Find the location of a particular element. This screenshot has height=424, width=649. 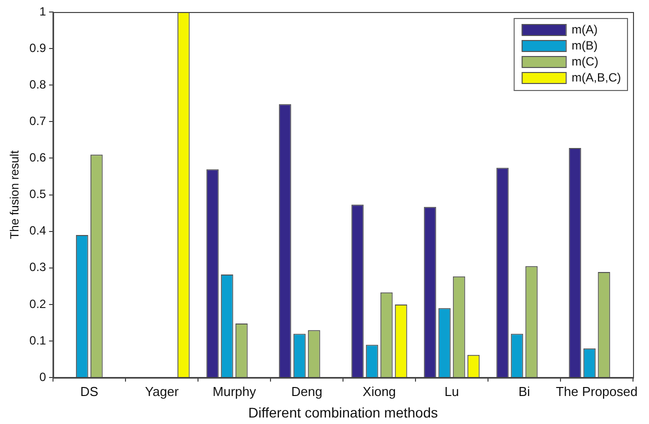

y-axis-title: The fusion result is located at coordinates (15, 195).